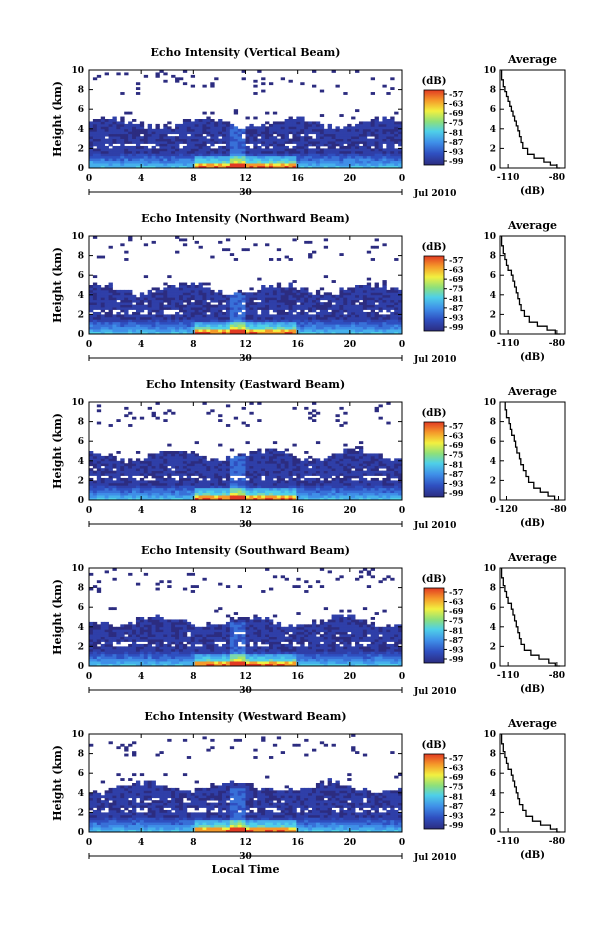 The image size is (616, 929). I want to click on panel-title: Echo Intensity (Eastward Beam), so click(245, 384).